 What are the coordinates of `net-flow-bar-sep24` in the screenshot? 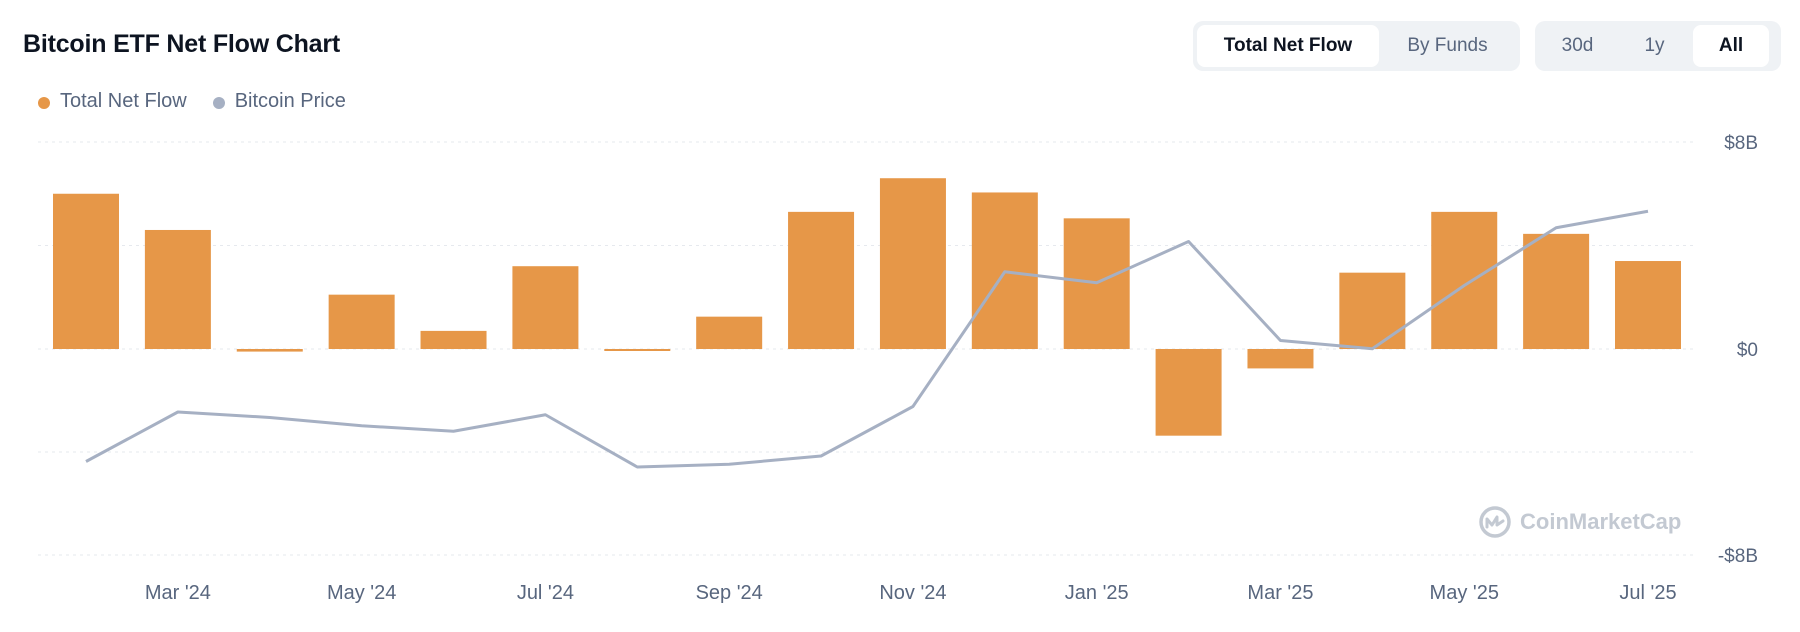 It's located at (729, 332).